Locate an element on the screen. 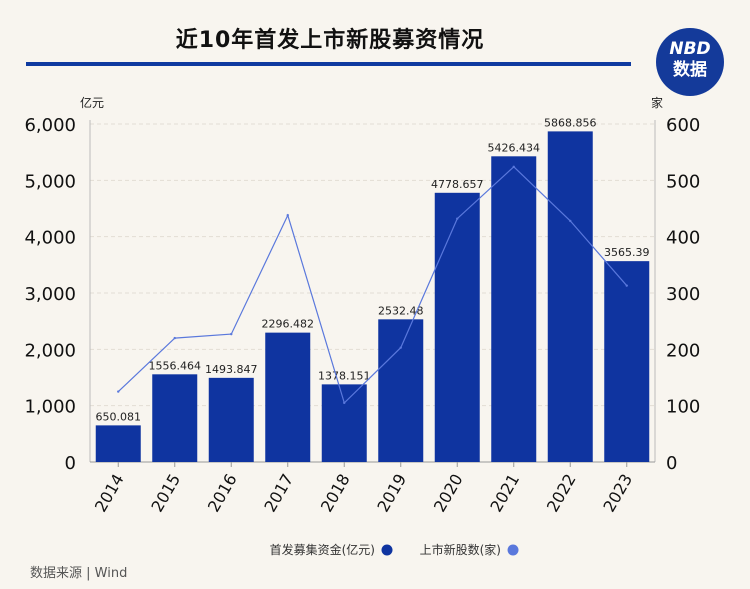 This screenshot has width=750, height=589. legend-marker-line is located at coordinates (513, 550).